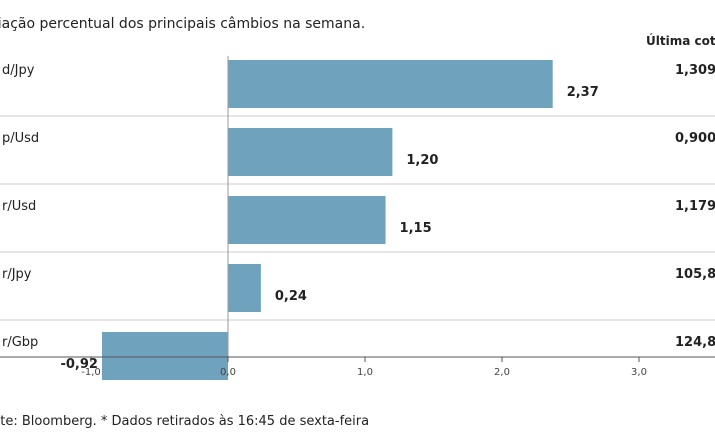 The height and width of the screenshot is (445, 715). I want to click on x-tick-label: 2,0, so click(502, 372).